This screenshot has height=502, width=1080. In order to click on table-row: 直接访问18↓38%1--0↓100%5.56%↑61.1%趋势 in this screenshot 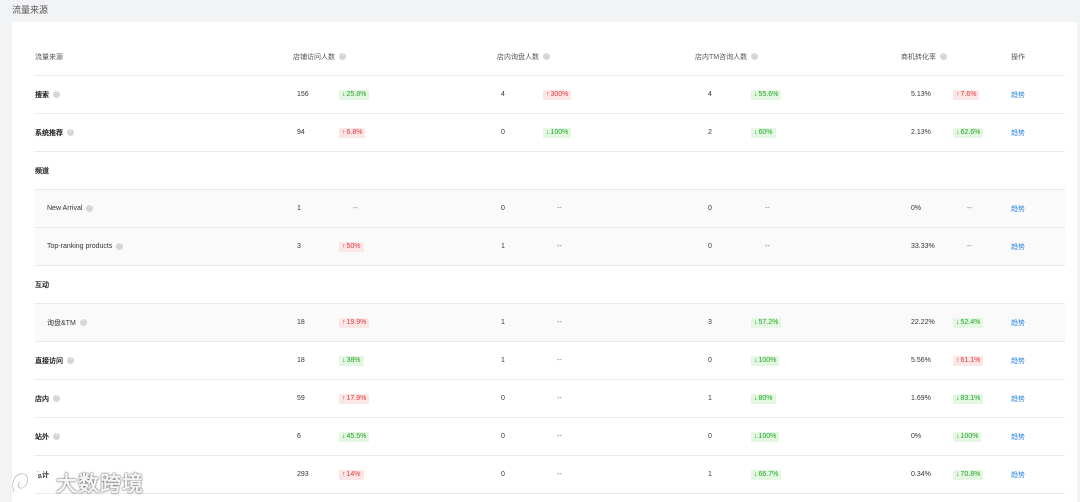, I will do `click(550, 361)`.